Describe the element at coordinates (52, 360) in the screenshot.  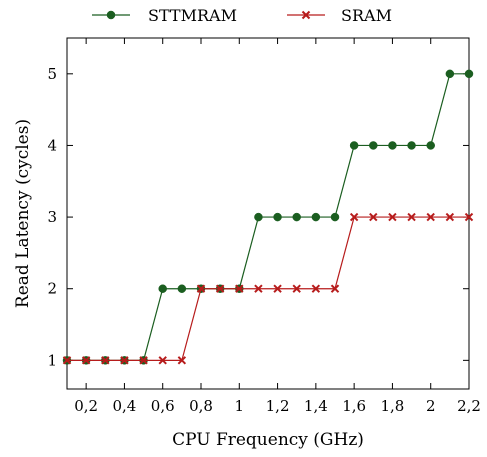
I see `y-tick-label: 1` at that location.